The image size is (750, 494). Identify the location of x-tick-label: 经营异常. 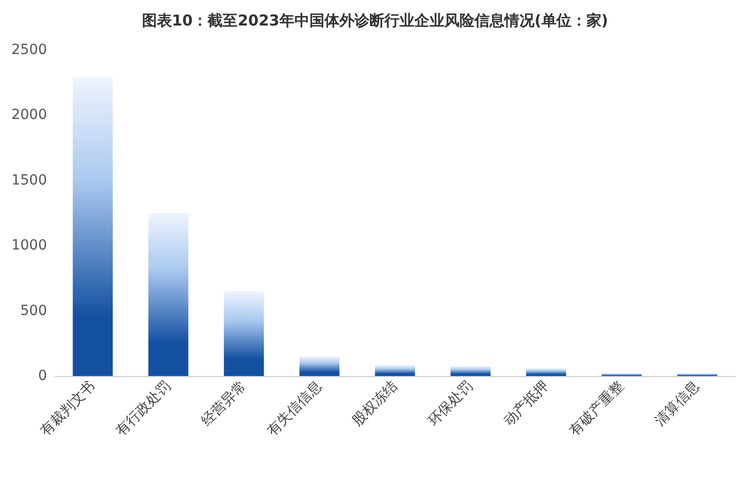
(224, 404).